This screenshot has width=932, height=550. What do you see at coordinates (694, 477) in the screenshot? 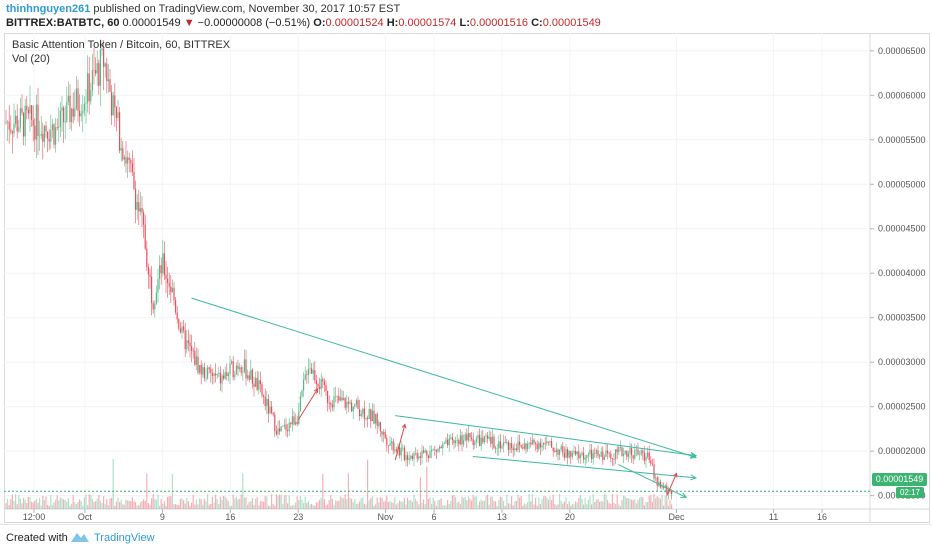
I see `trendline-arrowhead` at bounding box center [694, 477].